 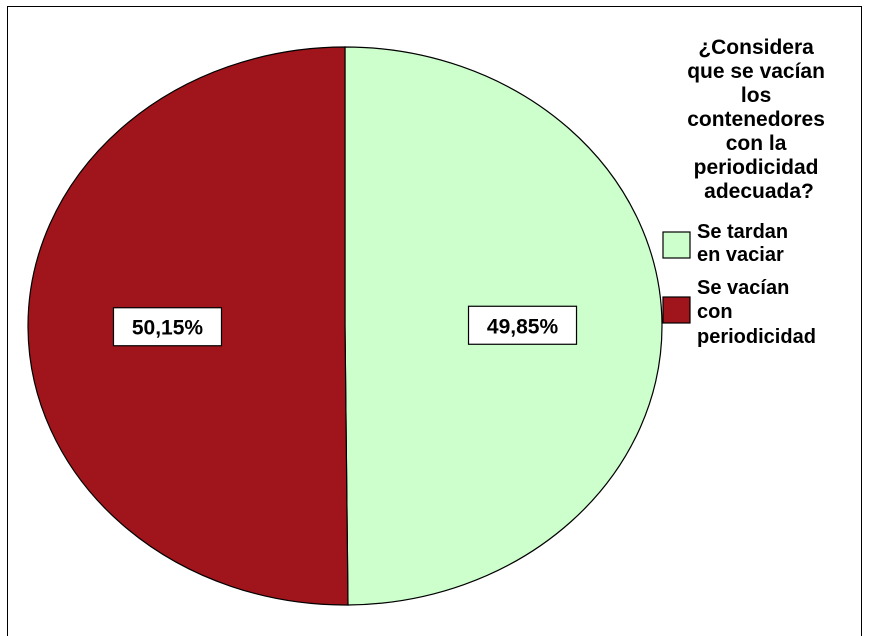 What do you see at coordinates (715, 312) in the screenshot?
I see `legend-label-line: con` at bounding box center [715, 312].